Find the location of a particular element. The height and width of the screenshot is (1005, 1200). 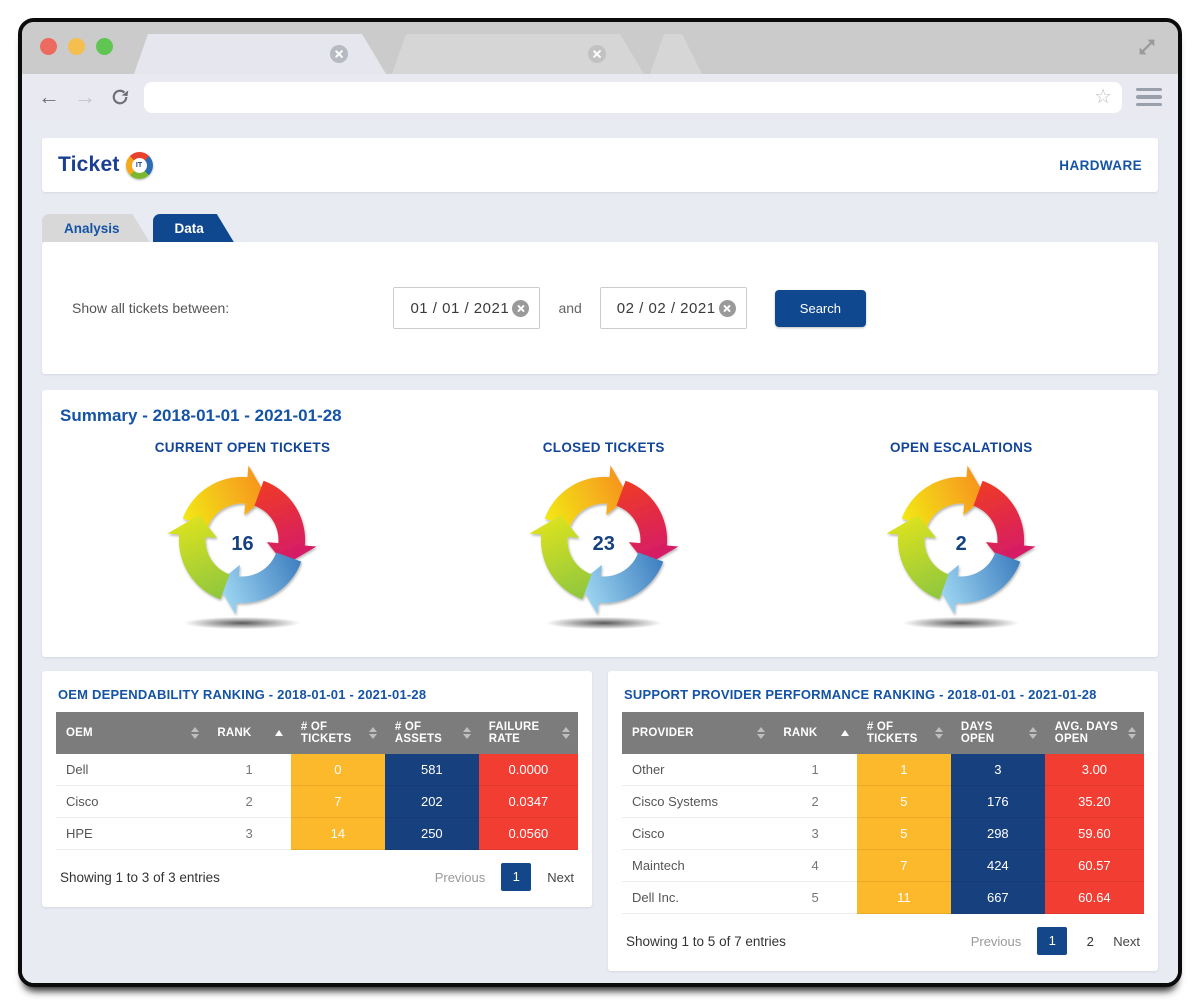

date-from-field: 01 / 01 / 2021 is located at coordinates (467, 308).